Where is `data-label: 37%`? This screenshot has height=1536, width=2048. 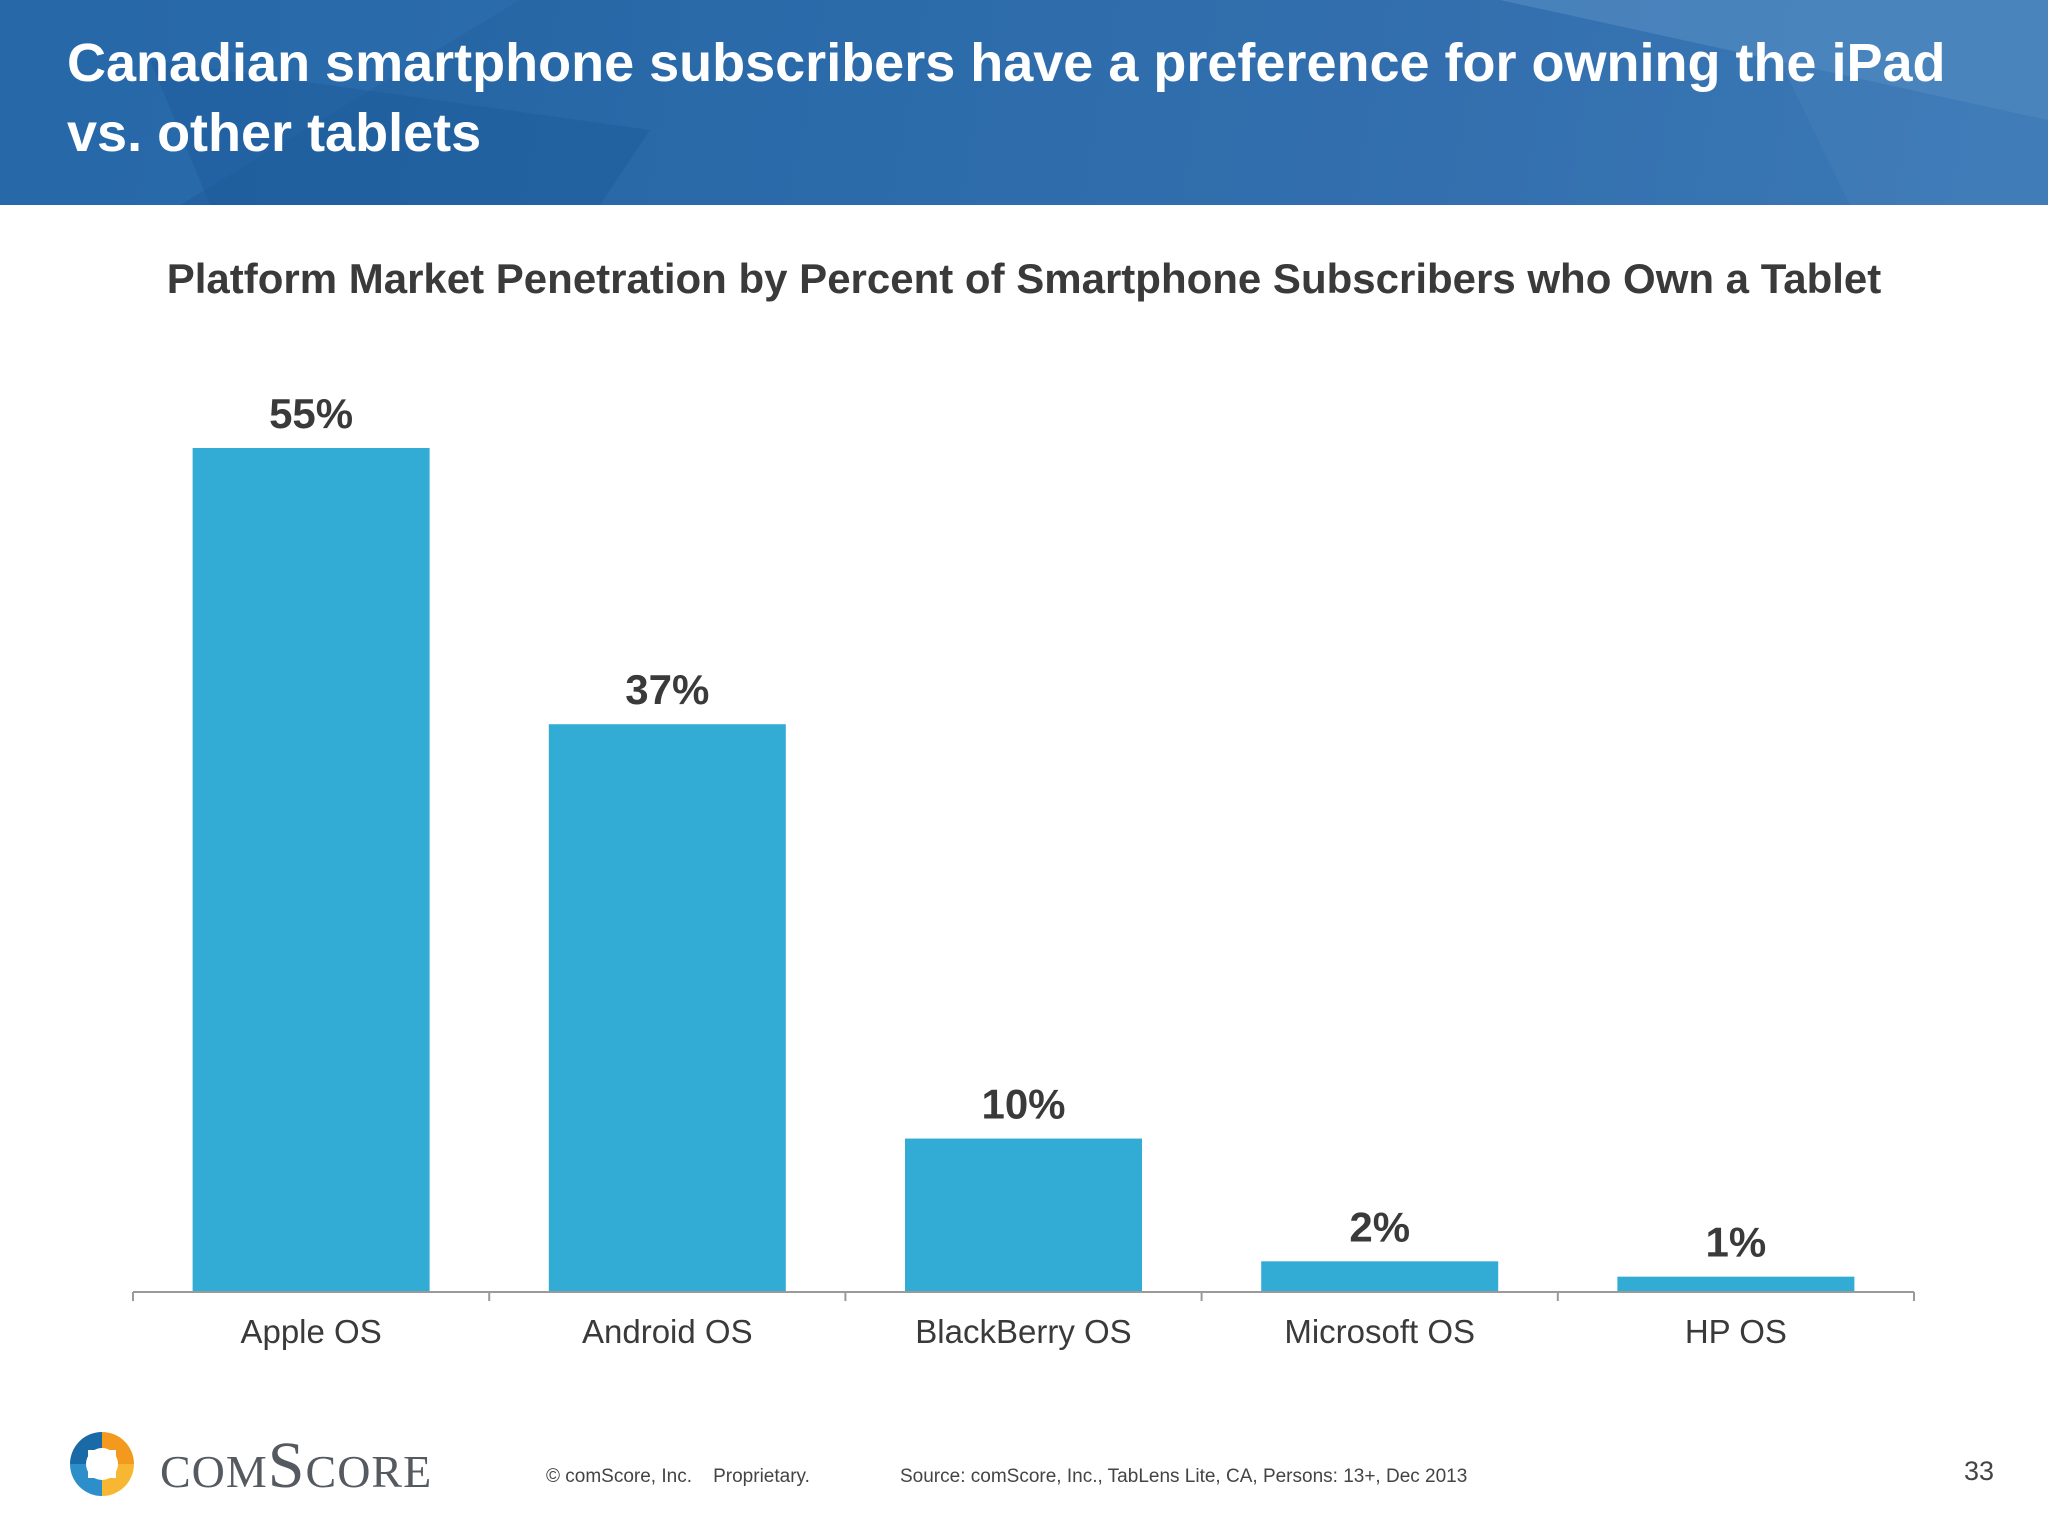 data-label: 37% is located at coordinates (667, 689).